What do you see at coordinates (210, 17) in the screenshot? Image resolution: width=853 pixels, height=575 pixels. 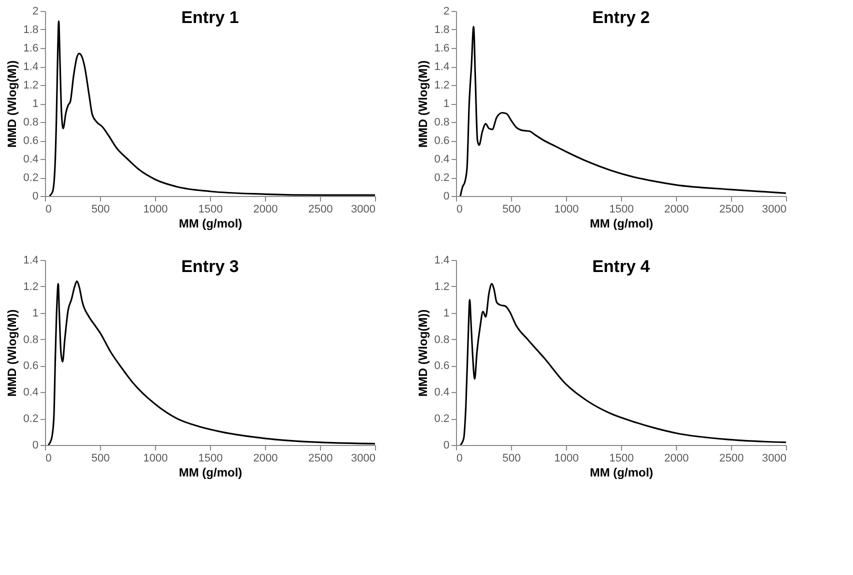 I see `chart-title: Entry 1` at bounding box center [210, 17].